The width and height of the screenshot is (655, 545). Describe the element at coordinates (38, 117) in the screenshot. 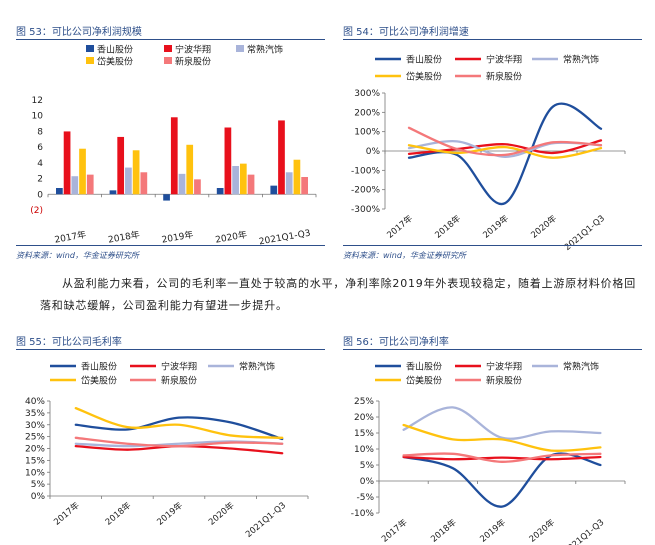

I see `y-tick-label: 10` at that location.